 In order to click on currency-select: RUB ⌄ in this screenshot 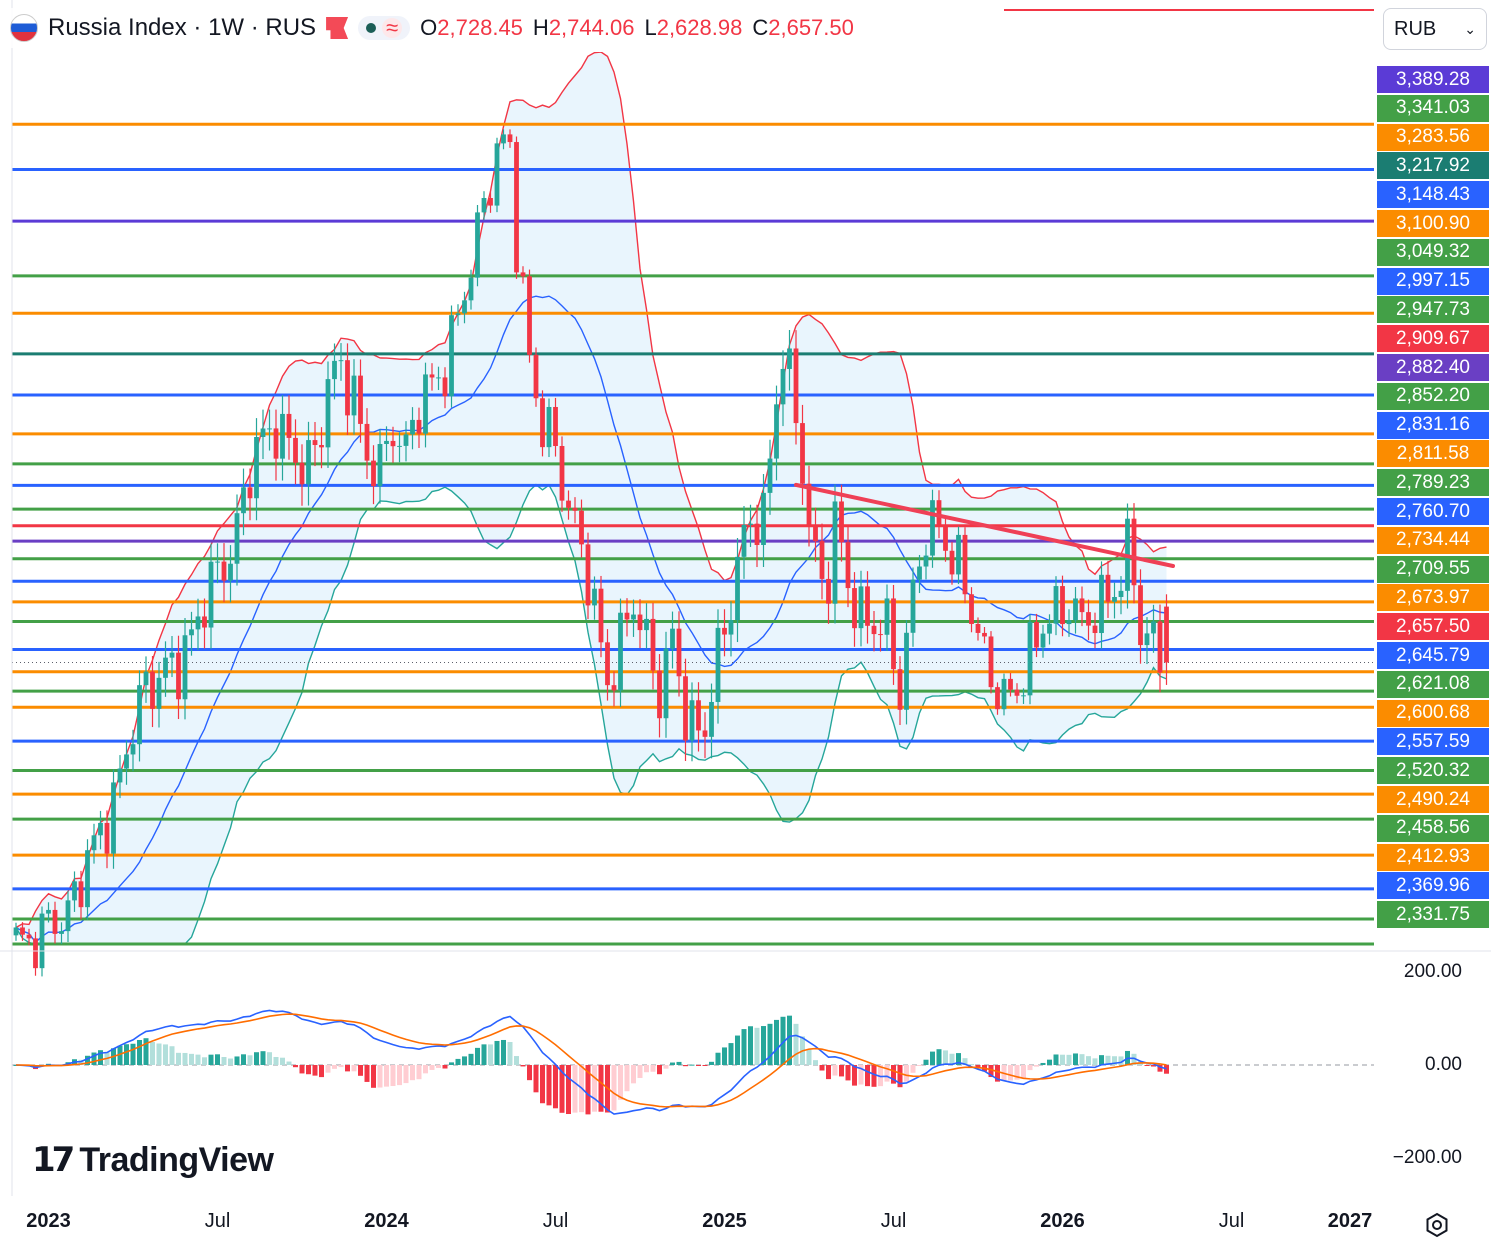, I will do `click(1435, 29)`.